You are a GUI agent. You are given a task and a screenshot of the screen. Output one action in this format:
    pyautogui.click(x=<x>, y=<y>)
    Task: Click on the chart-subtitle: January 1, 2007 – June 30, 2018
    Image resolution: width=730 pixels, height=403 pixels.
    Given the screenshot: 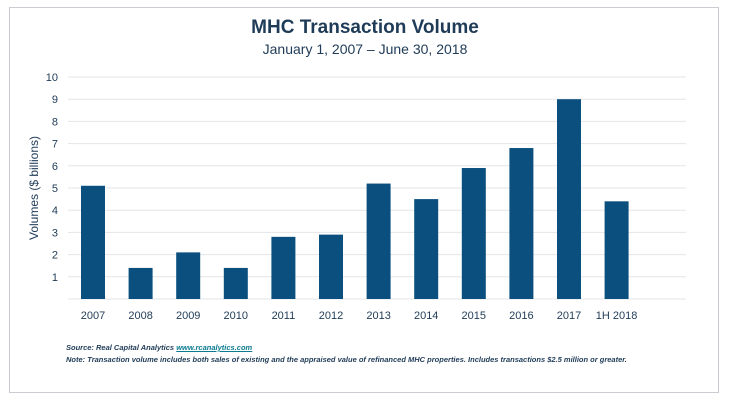 What is the action you would take?
    pyautogui.click(x=365, y=49)
    